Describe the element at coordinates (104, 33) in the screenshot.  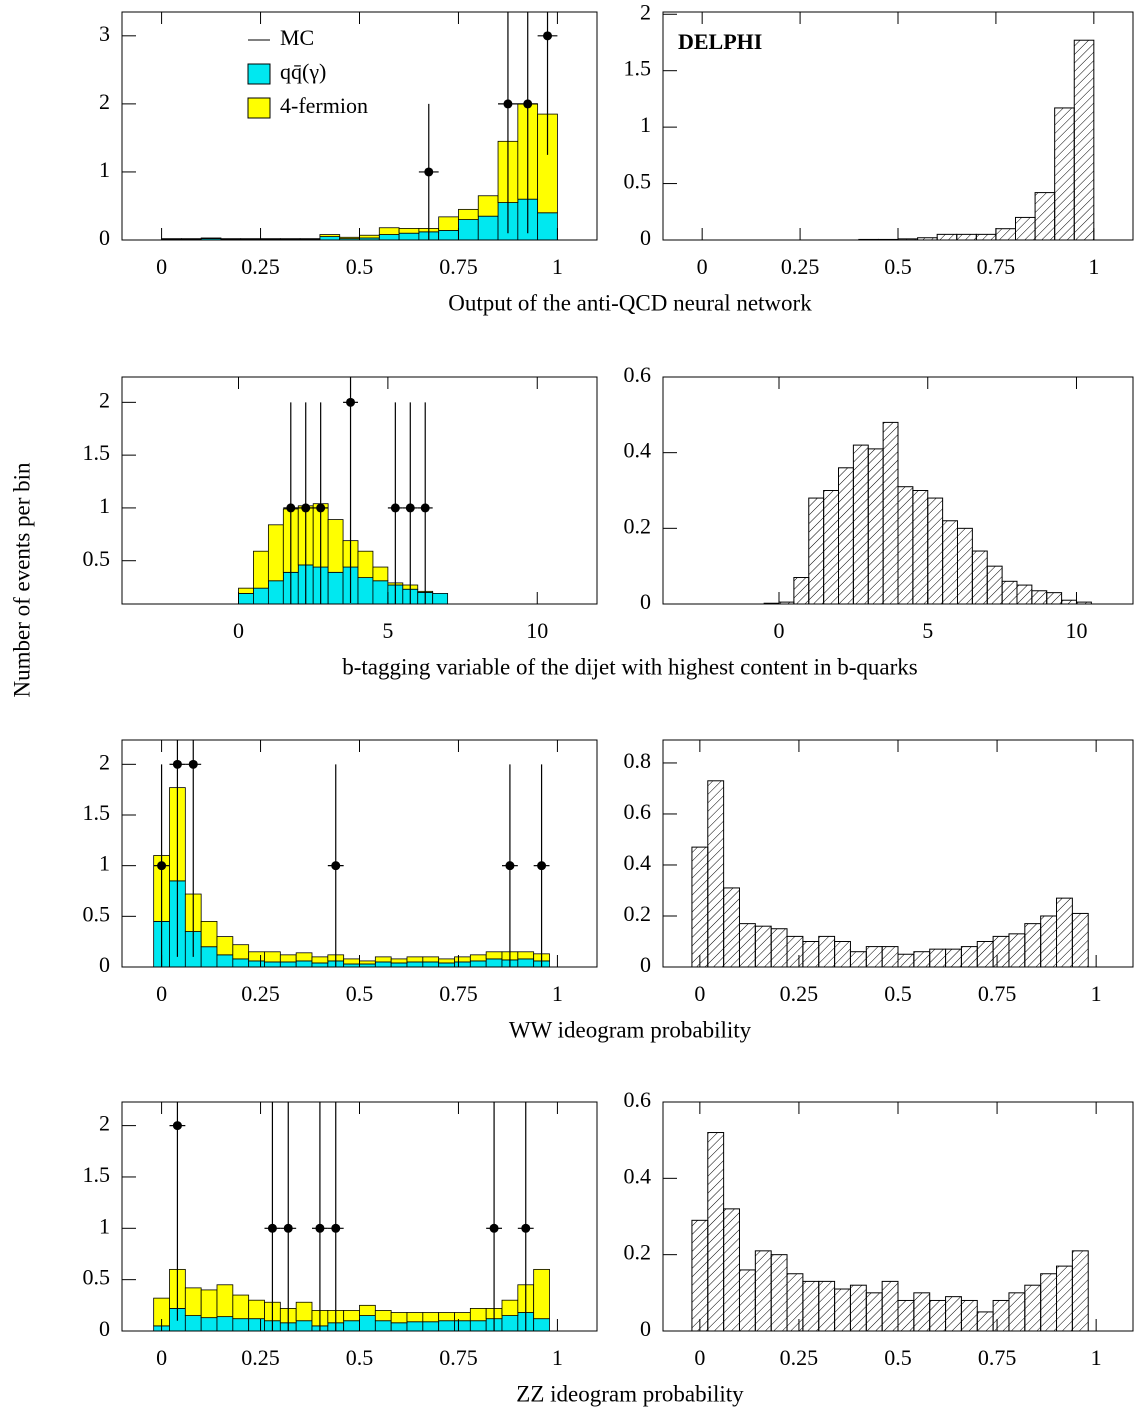
I see `y-tick-label: 3` at that location.